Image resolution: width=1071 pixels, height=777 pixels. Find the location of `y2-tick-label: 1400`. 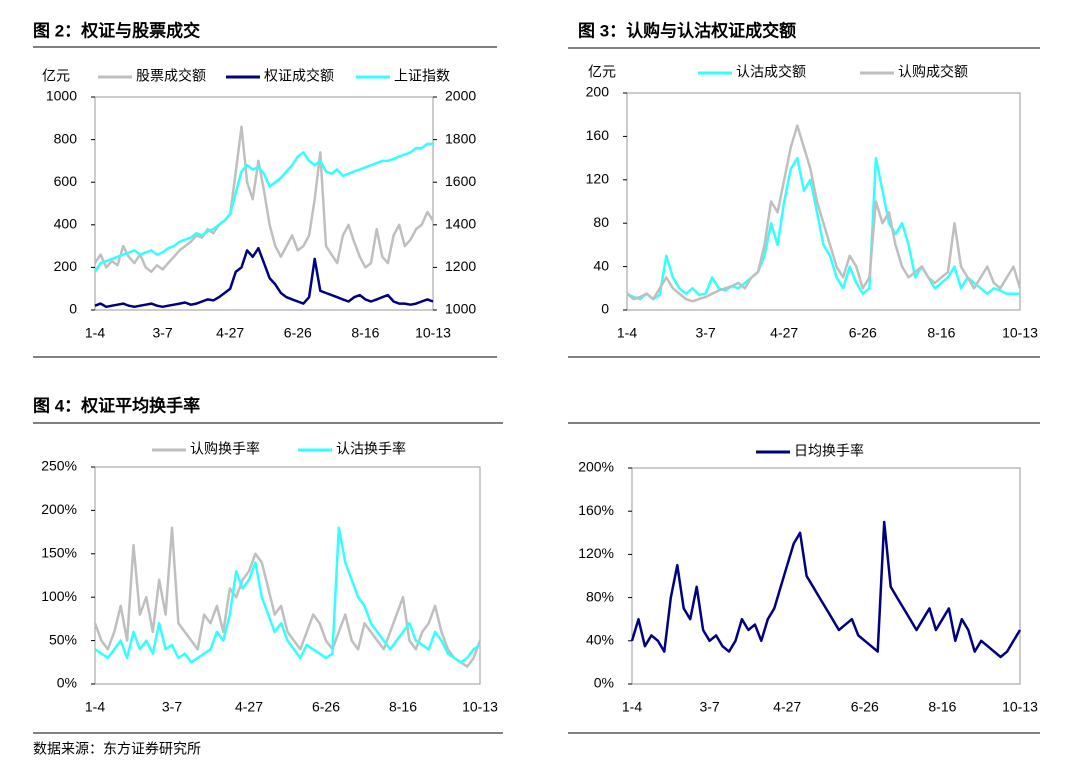

y2-tick-label: 1400 is located at coordinates (460, 224).